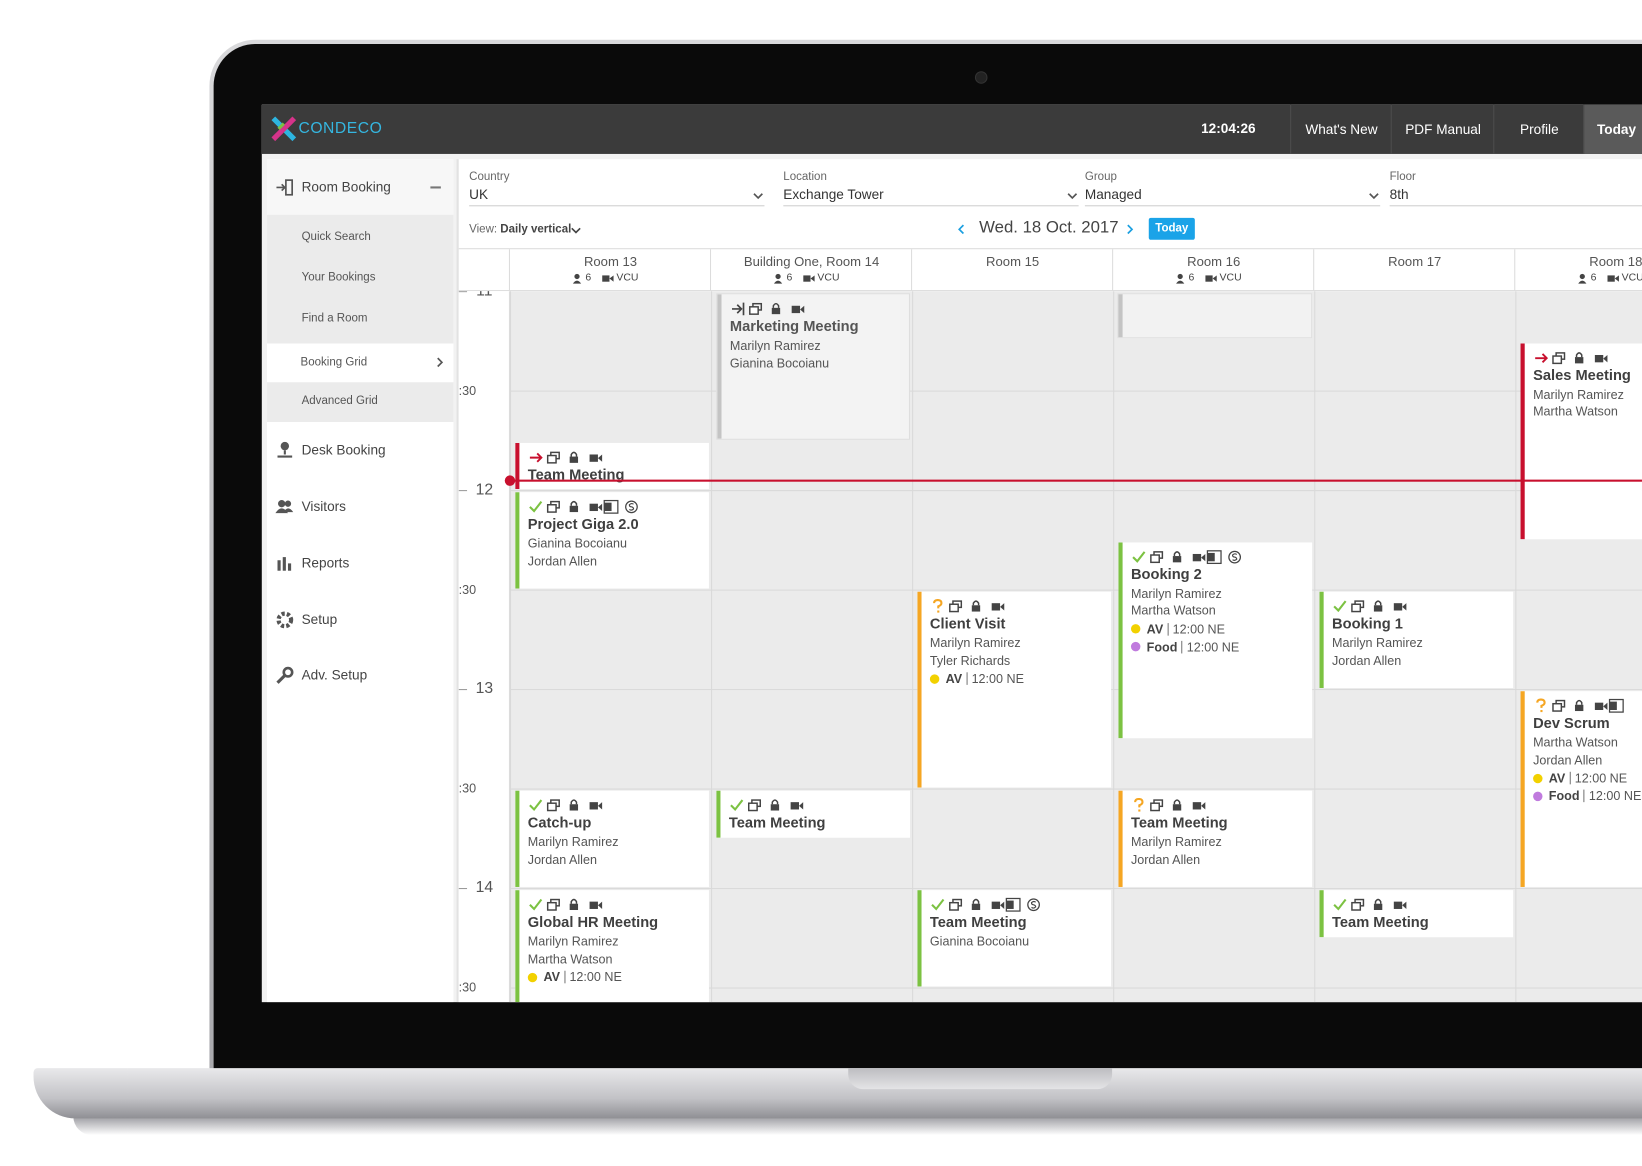 This screenshot has width=1642, height=1166. What do you see at coordinates (1013, 262) in the screenshot?
I see `room-name: Room 15` at bounding box center [1013, 262].